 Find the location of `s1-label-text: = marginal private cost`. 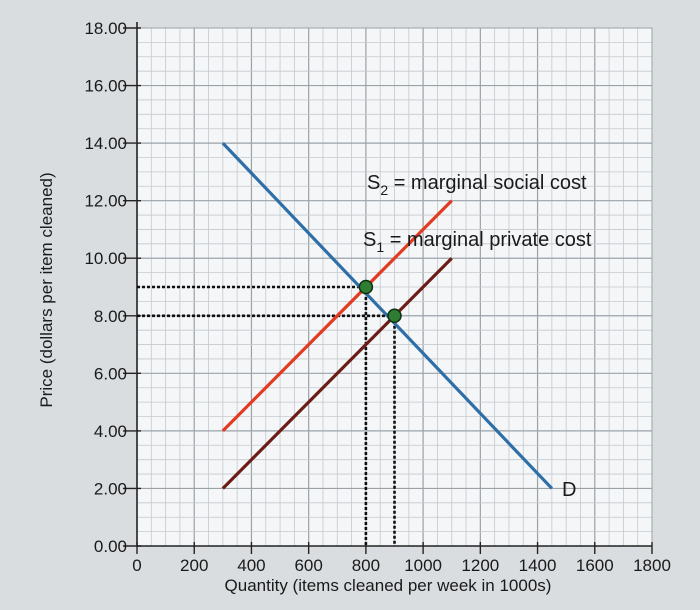

s1-label-text: = marginal private cost is located at coordinates (488, 240).